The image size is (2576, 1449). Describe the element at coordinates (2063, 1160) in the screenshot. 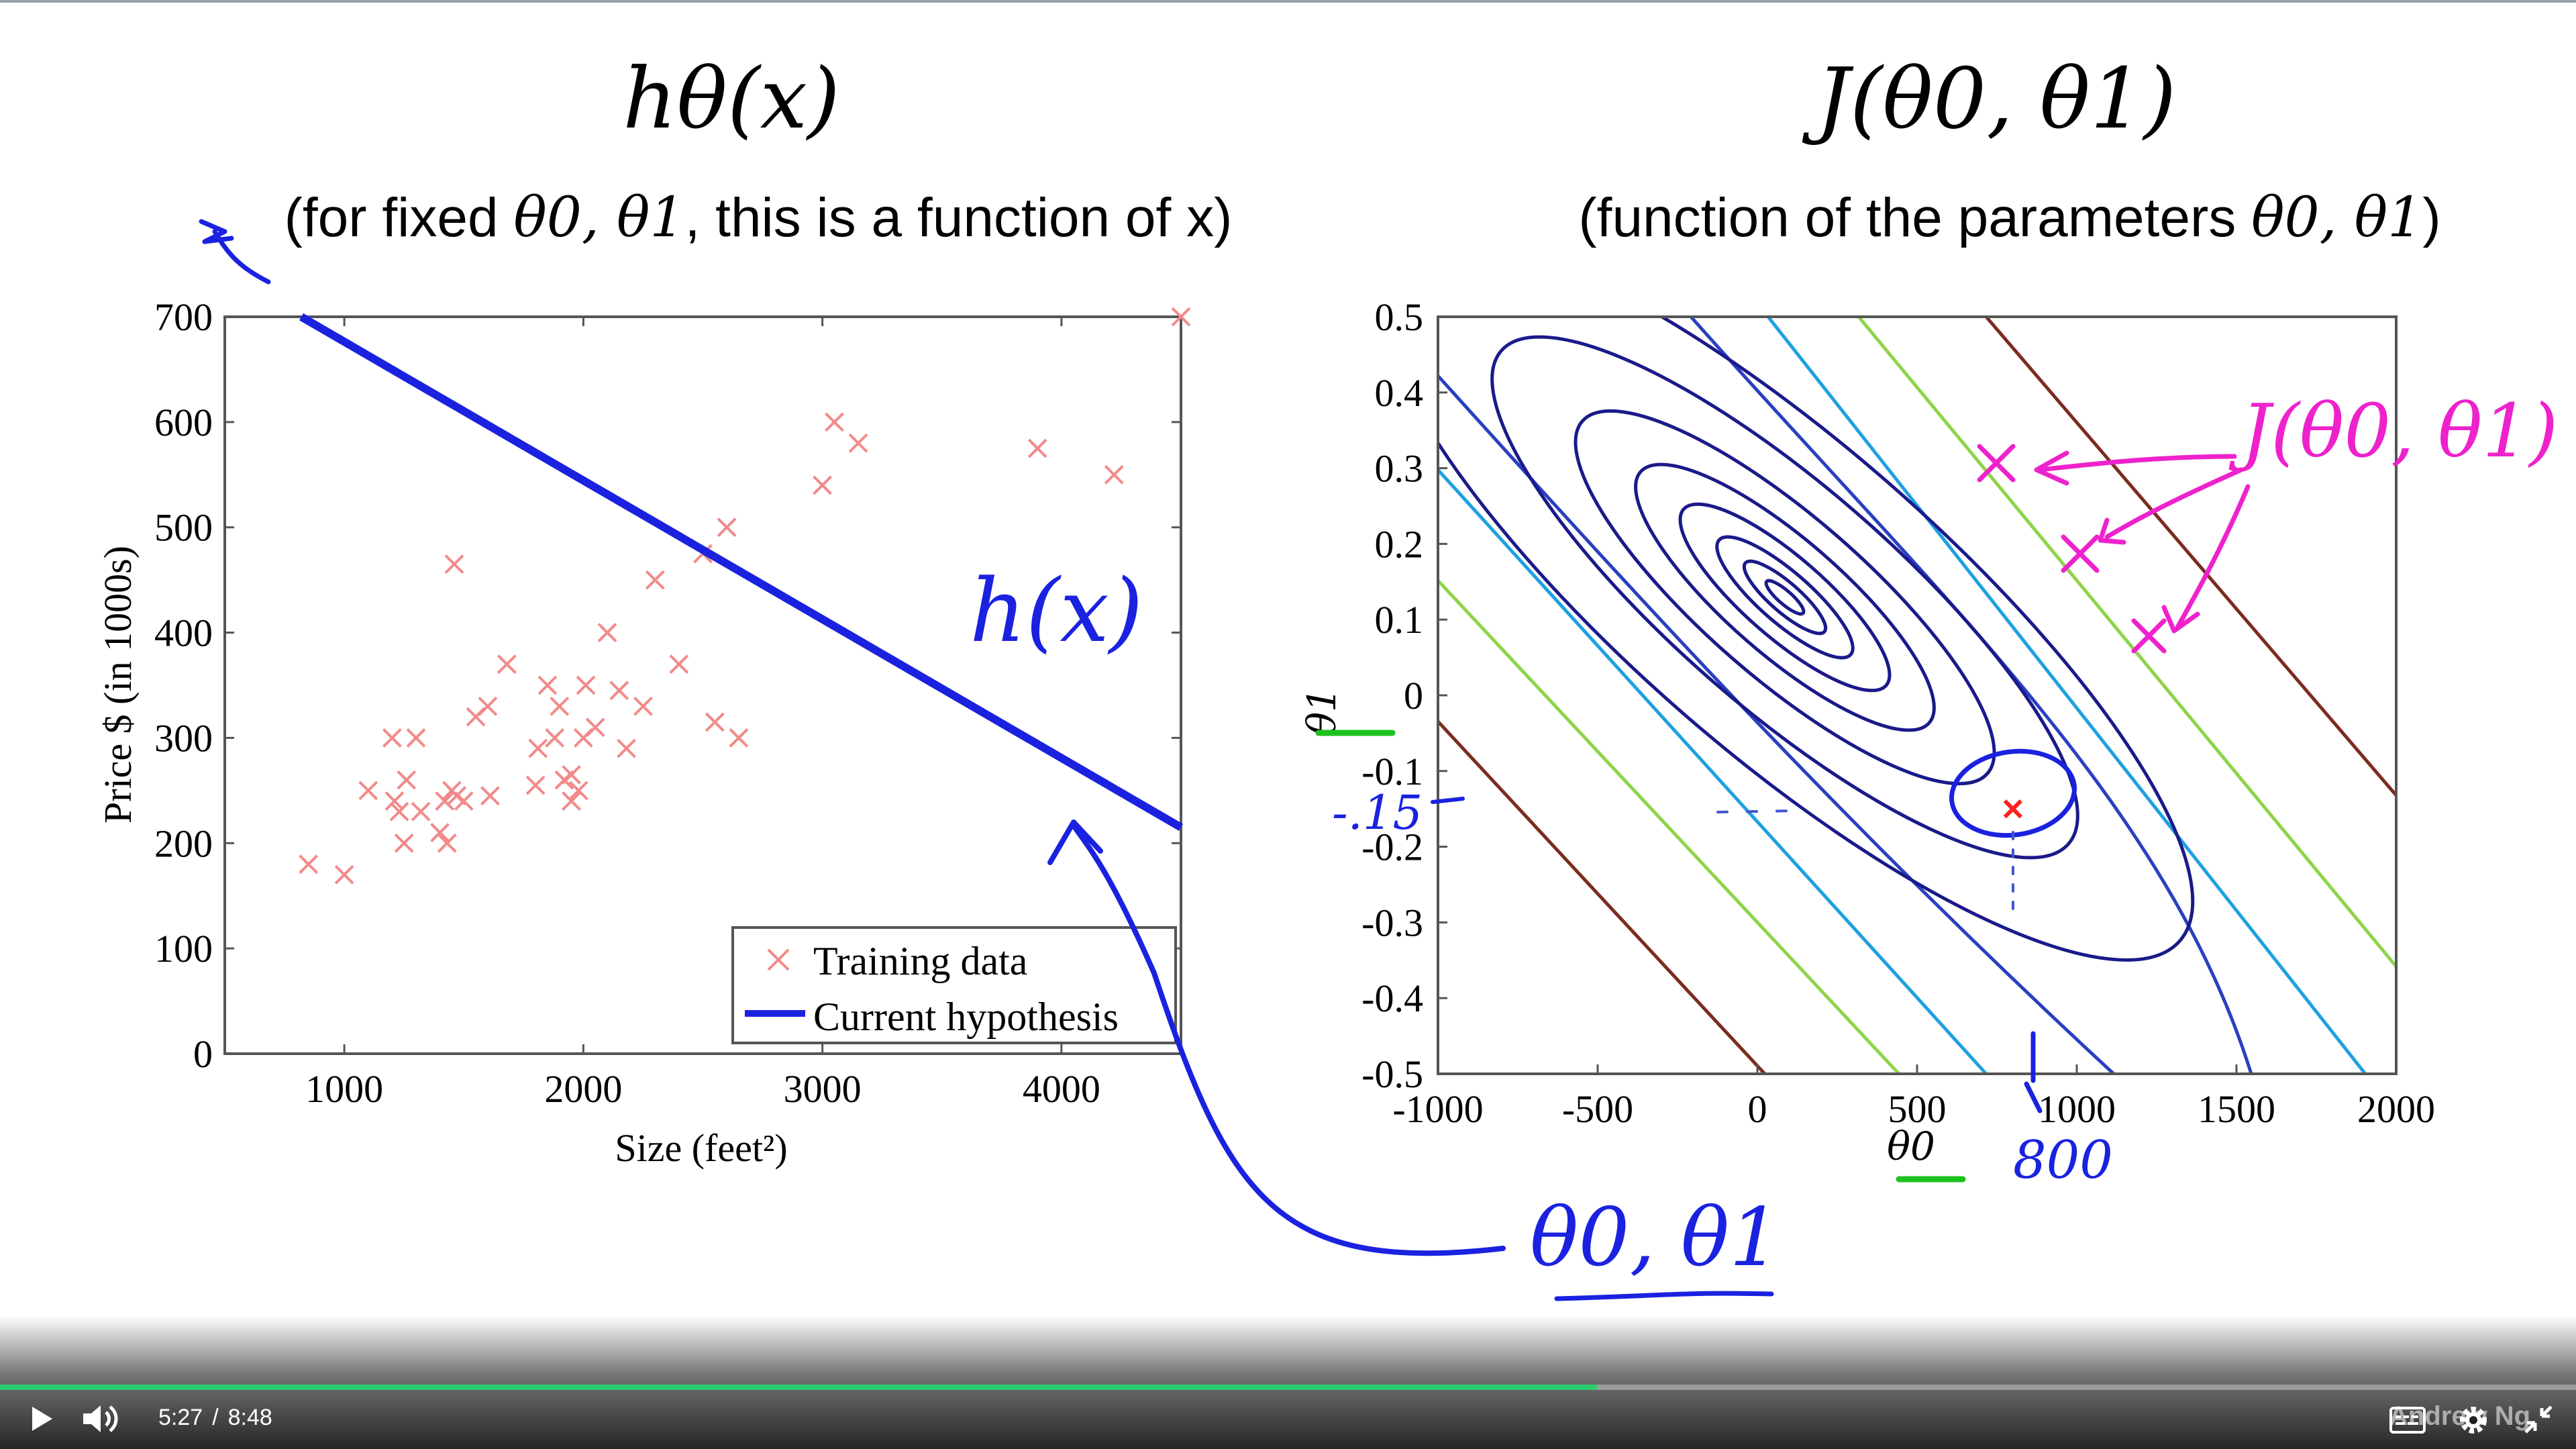

I see `val-800-annotation: 800` at that location.